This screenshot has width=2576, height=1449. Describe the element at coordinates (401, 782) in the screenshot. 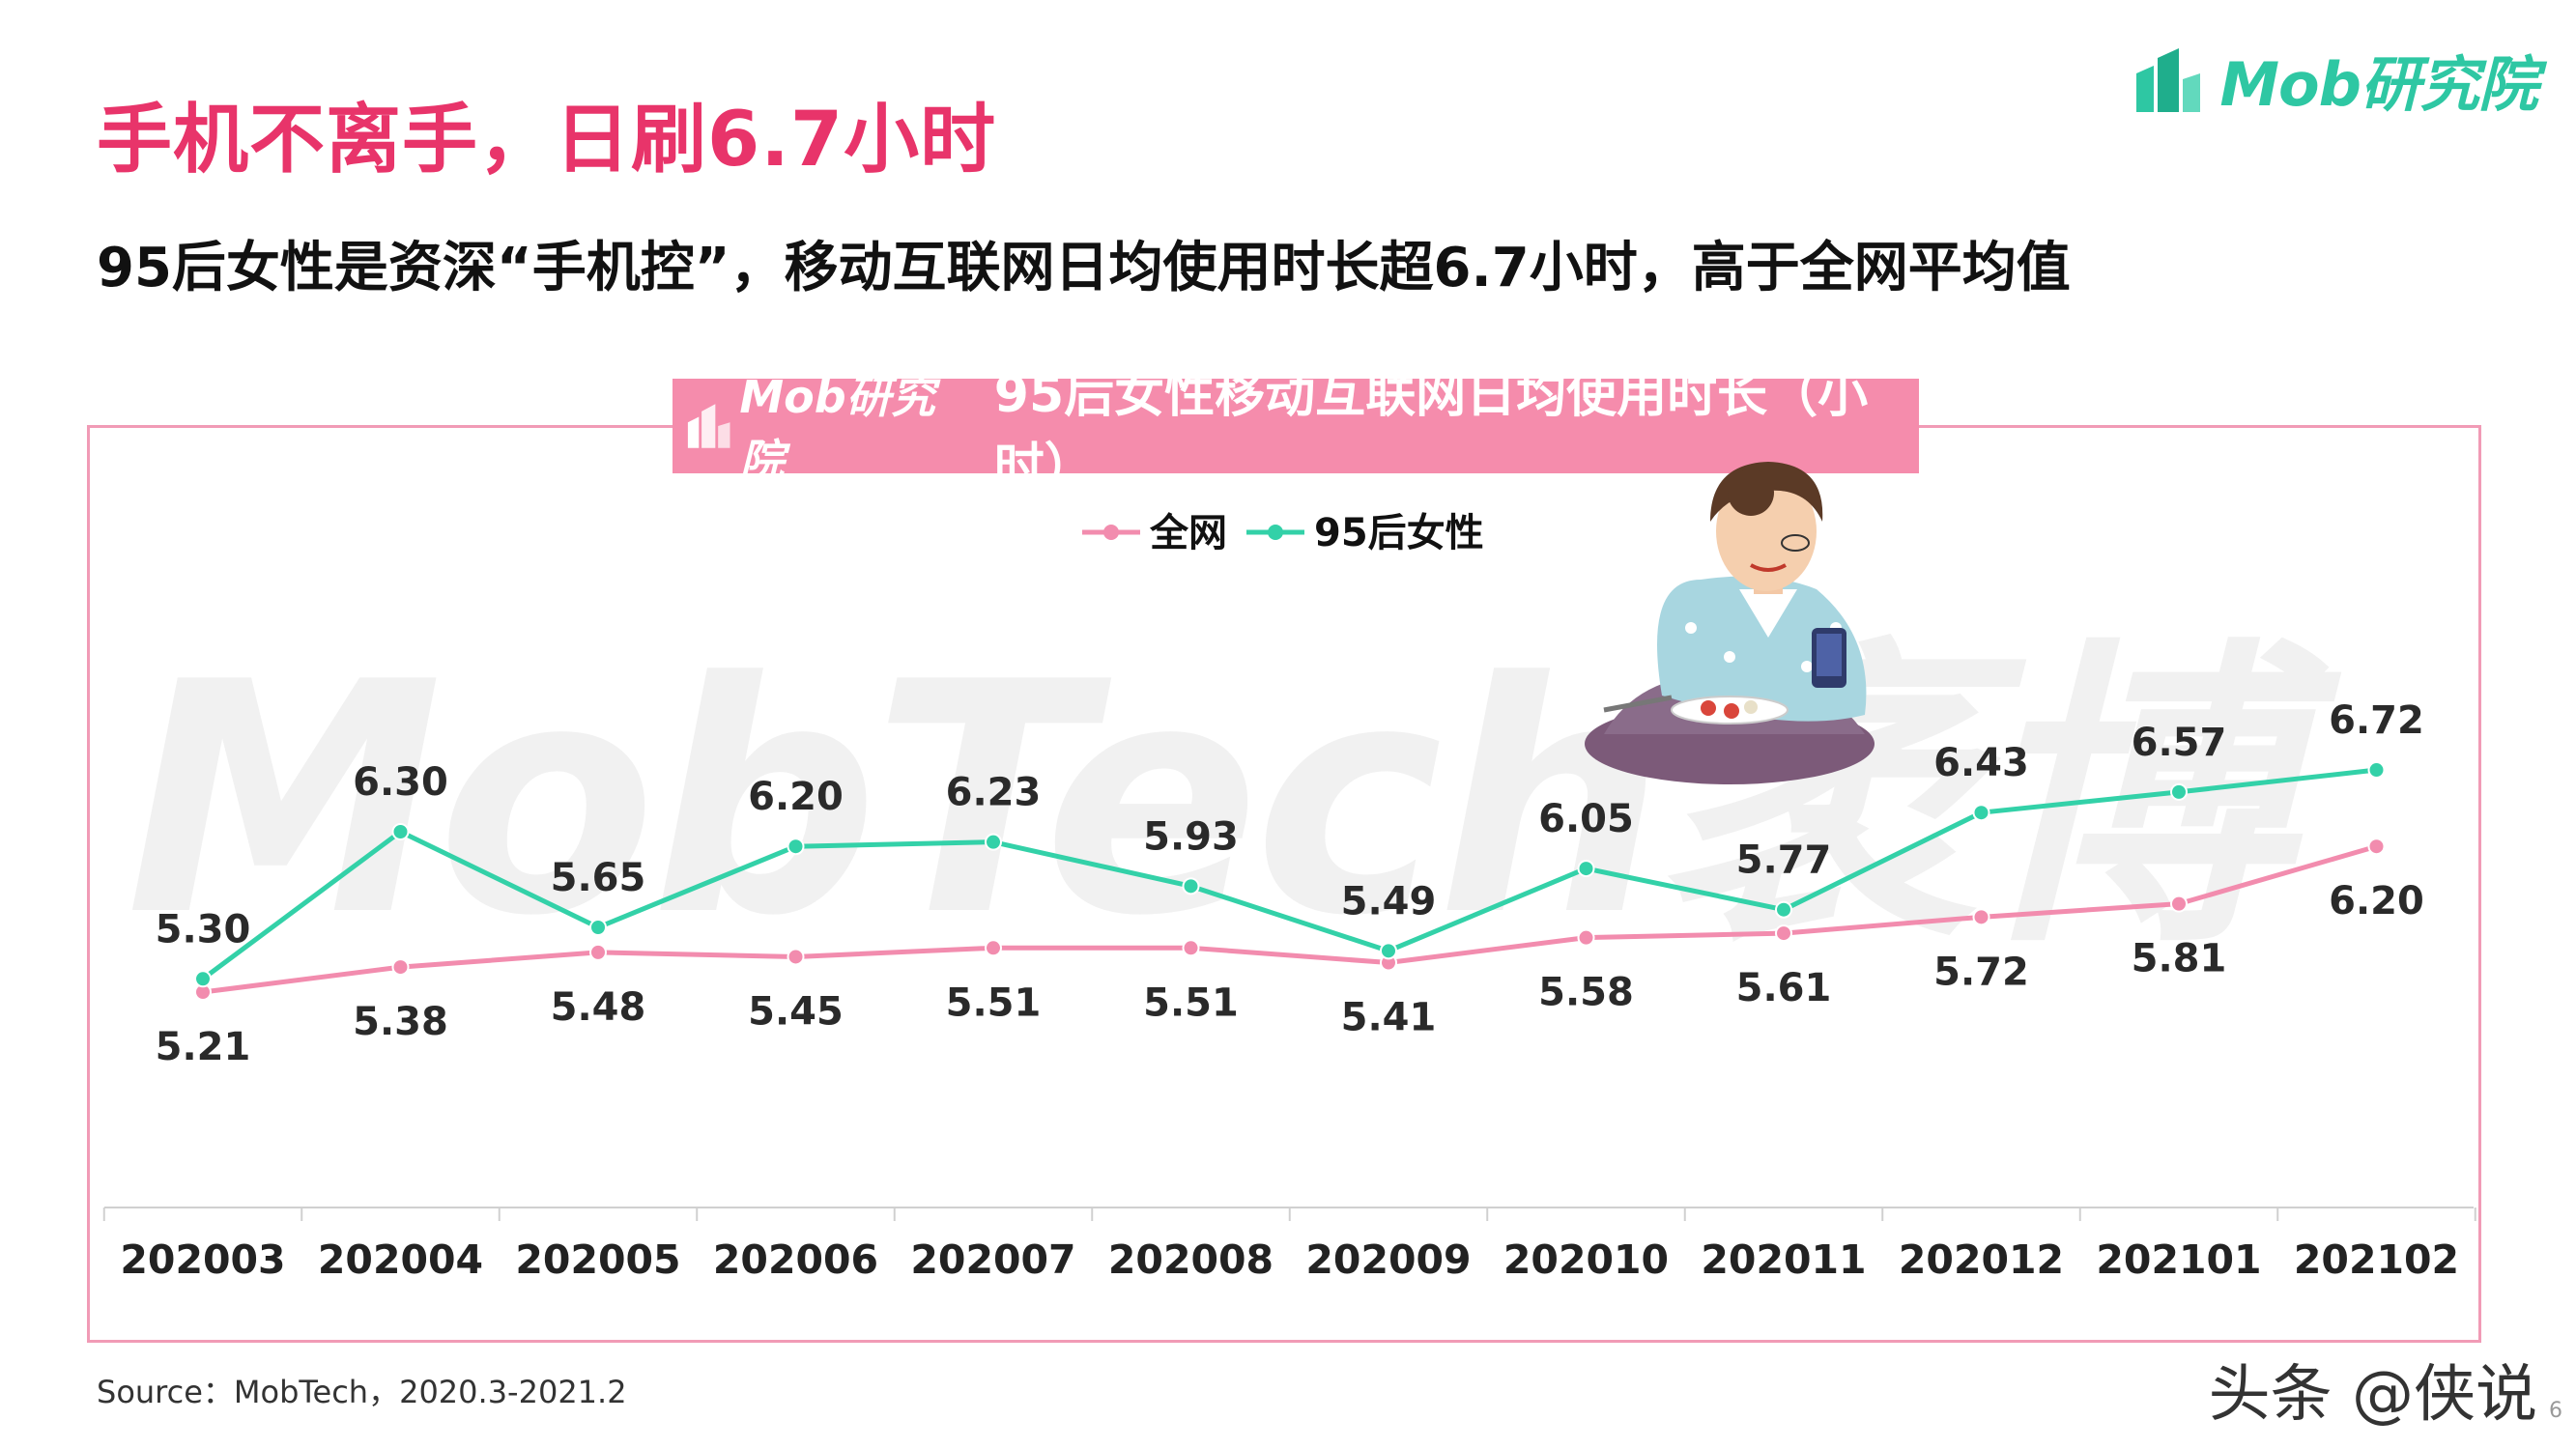

I see `data-label: 6.30` at that location.